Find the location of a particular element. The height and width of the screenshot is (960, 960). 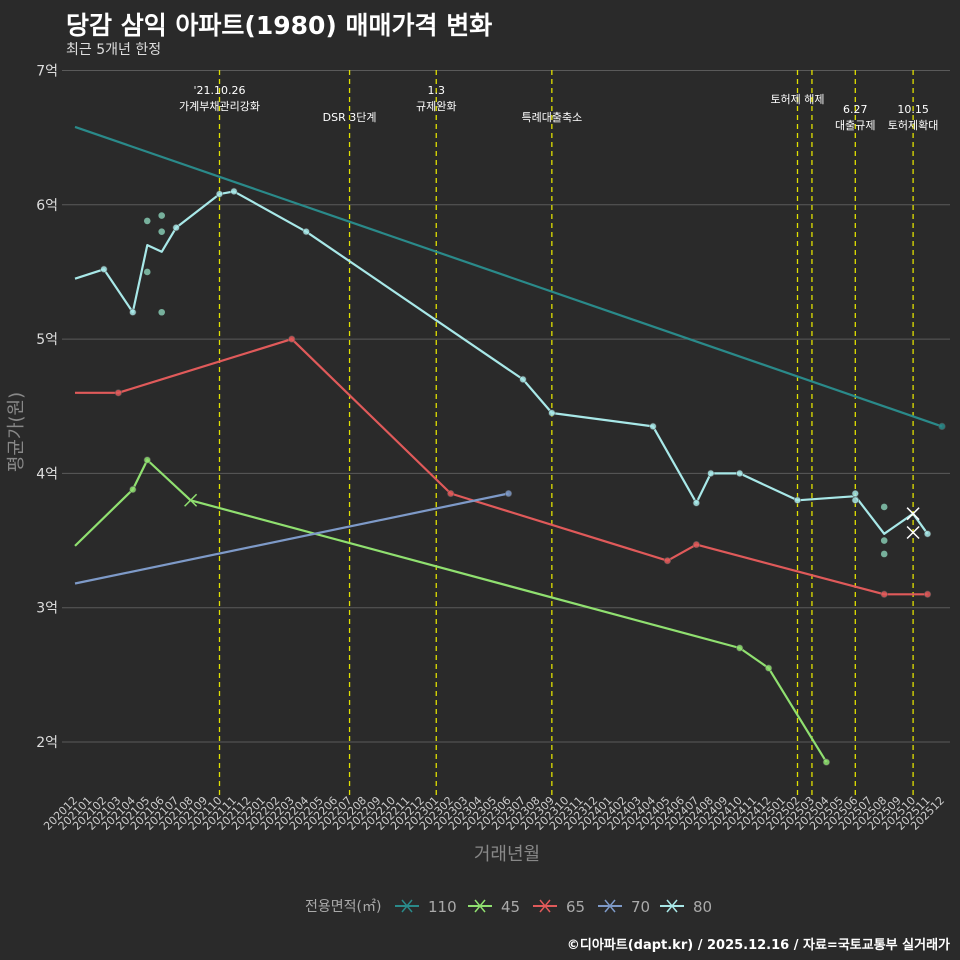

y-tick-label: 2억 is located at coordinates (47, 743).